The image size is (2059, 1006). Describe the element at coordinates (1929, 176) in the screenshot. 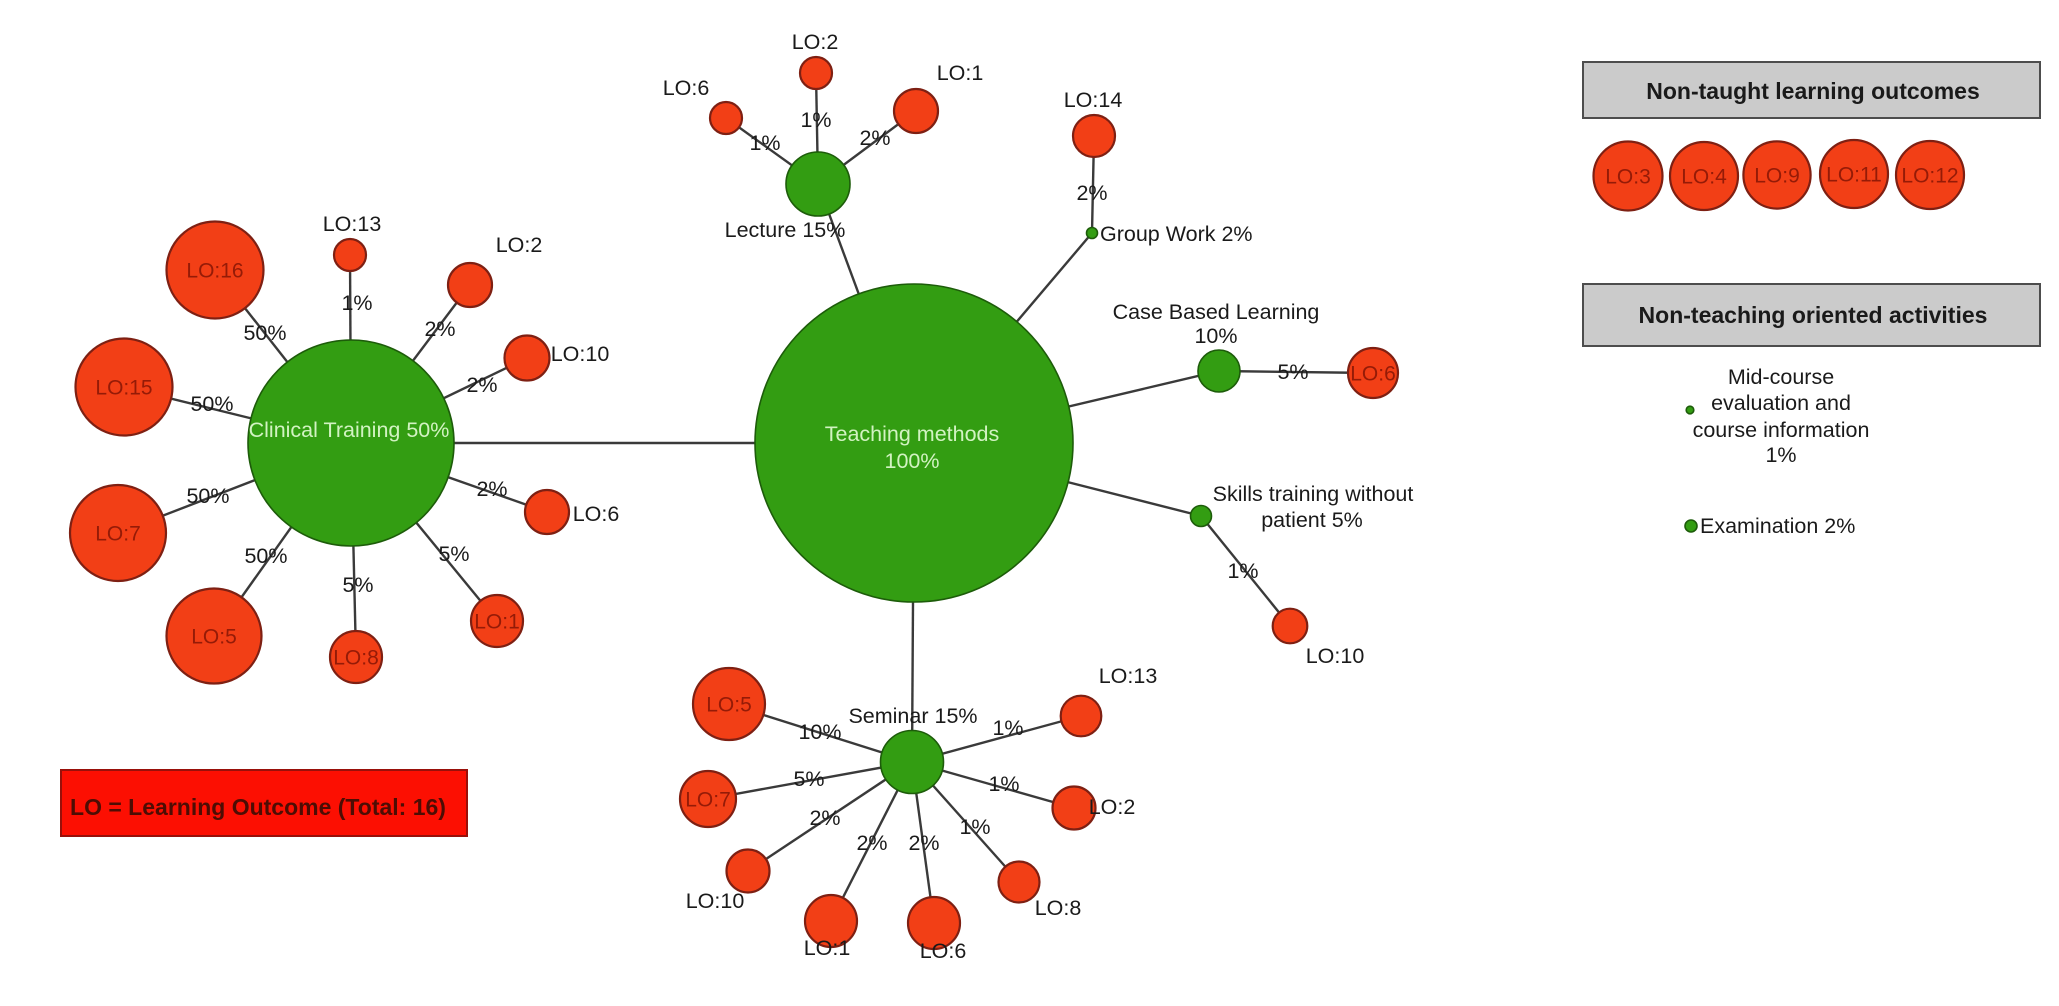

I see `svg-text: LO:12` at that location.